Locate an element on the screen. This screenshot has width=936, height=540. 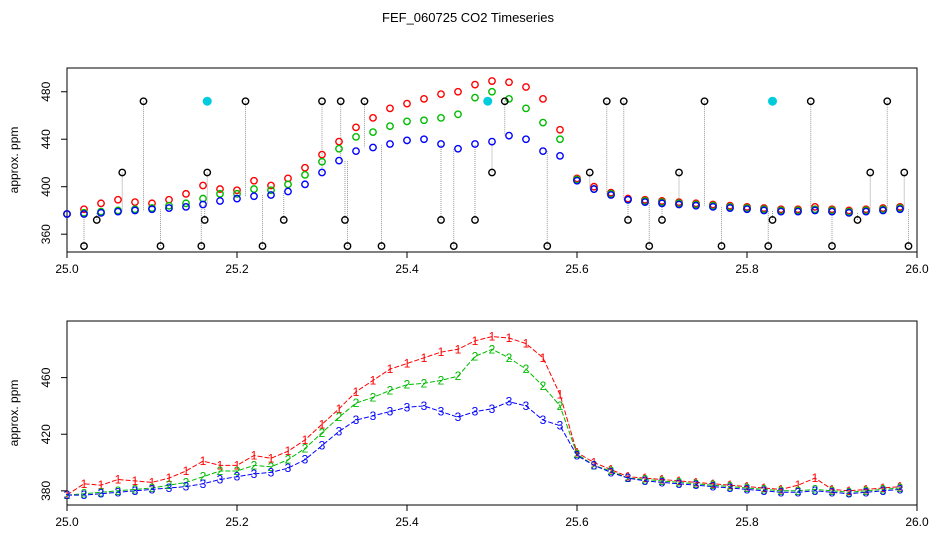
y-tick-label: 460 is located at coordinates (46, 377).